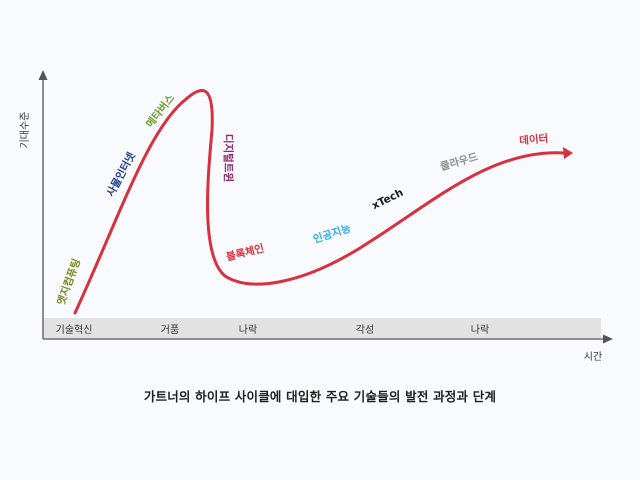  What do you see at coordinates (74, 330) in the screenshot?
I see `stage-label-innovation: 기술혁신` at bounding box center [74, 330].